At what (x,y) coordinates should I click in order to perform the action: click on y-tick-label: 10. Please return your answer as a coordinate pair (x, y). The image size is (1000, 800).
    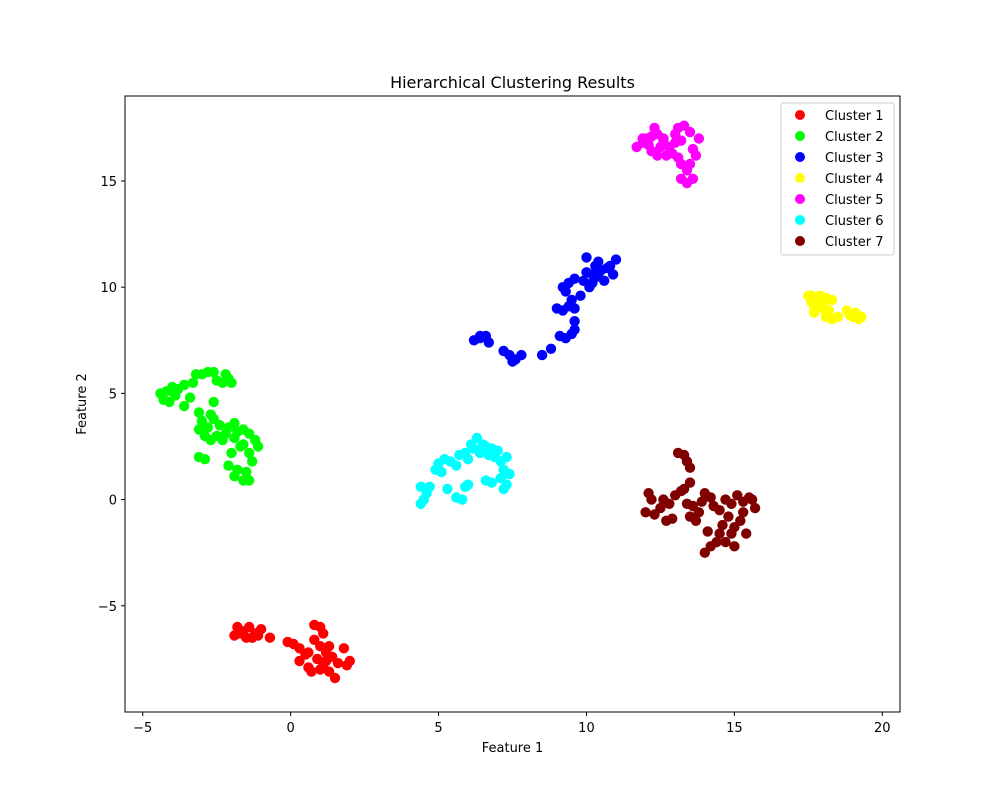
    Looking at the image, I should click on (108, 288).